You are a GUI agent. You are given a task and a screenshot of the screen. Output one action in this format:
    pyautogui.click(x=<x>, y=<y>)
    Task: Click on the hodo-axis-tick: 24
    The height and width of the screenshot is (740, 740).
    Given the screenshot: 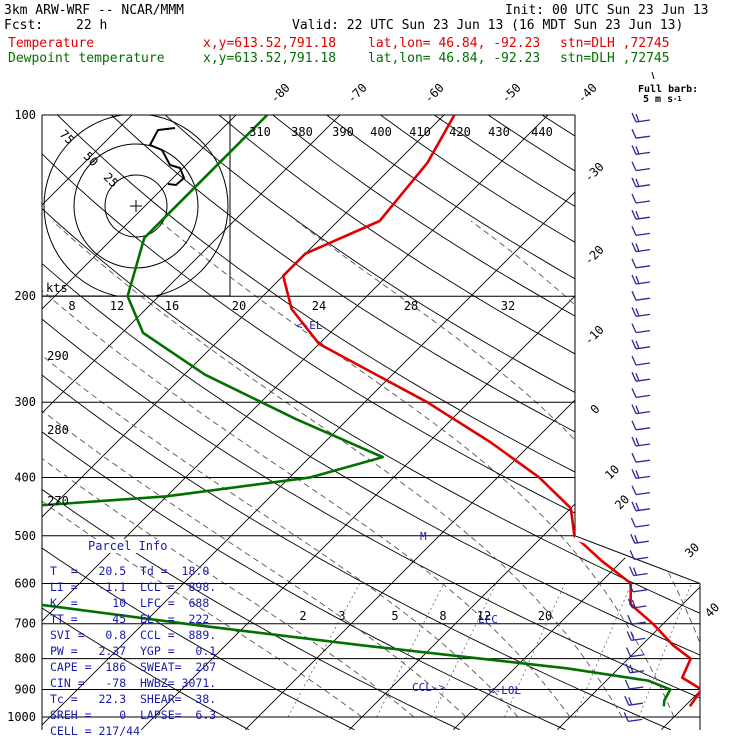 What is the action you would take?
    pyautogui.click(x=319, y=306)
    